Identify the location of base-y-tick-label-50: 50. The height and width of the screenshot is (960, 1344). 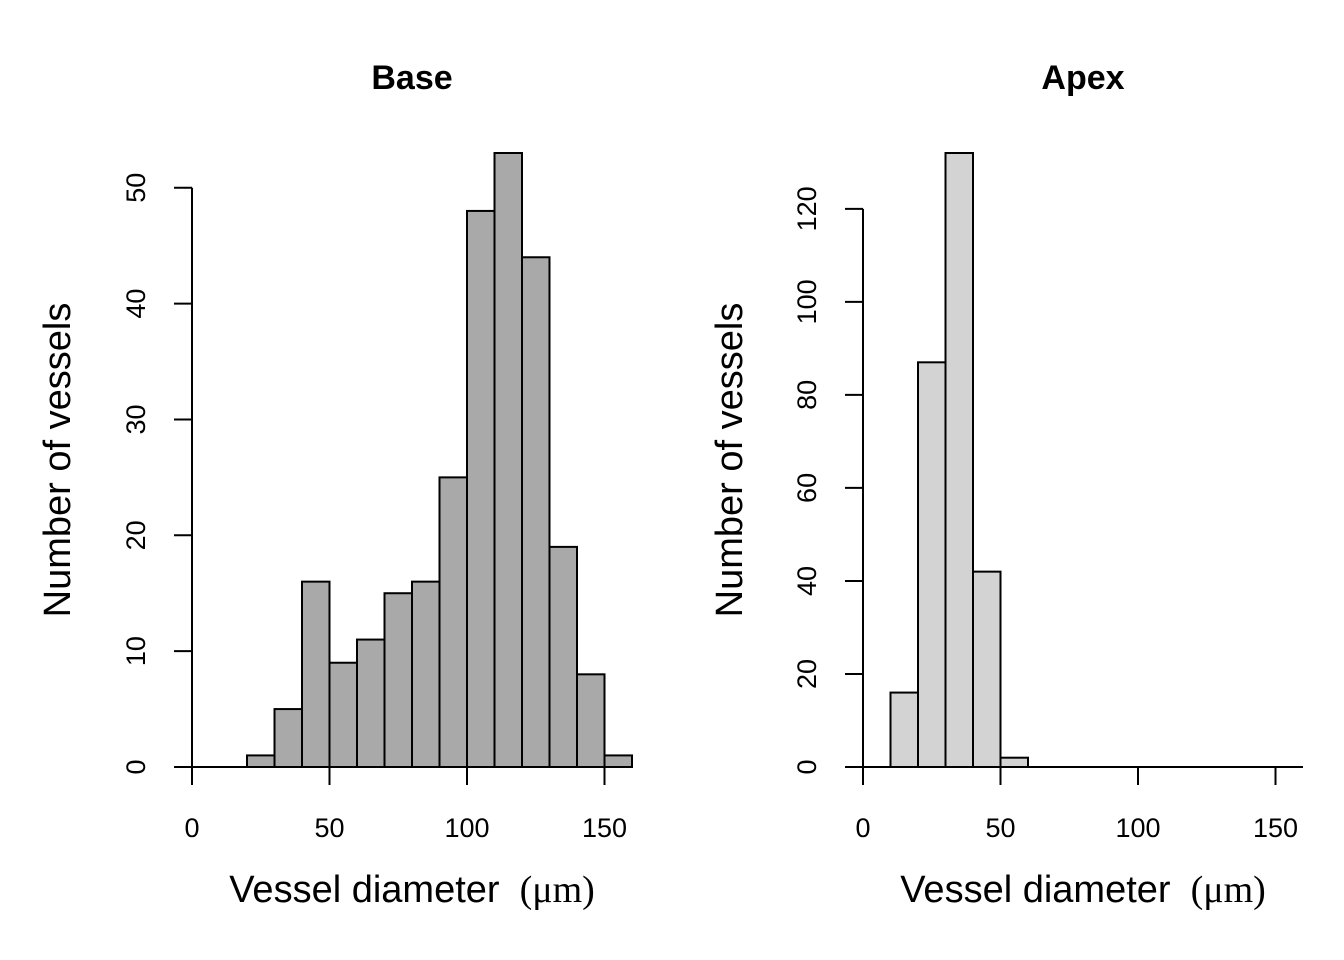
(136, 188).